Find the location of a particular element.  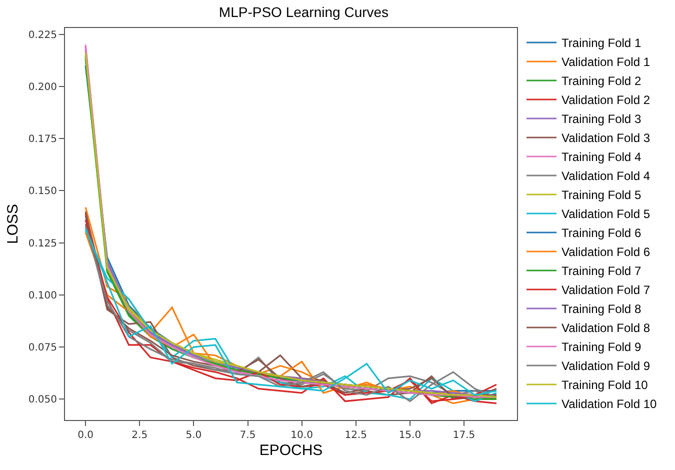

legend-label: Validation Fold 9 is located at coordinates (606, 366).